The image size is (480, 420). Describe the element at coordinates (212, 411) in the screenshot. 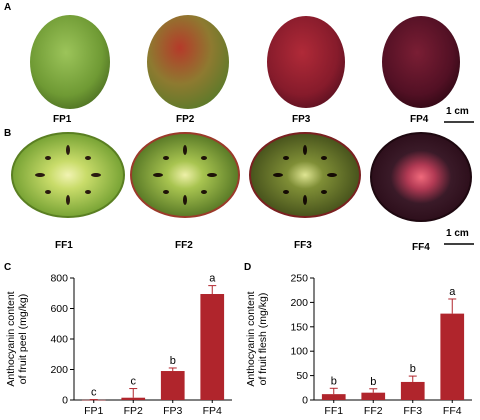

I see `peel-xtick-label-FP4: FP4` at that location.